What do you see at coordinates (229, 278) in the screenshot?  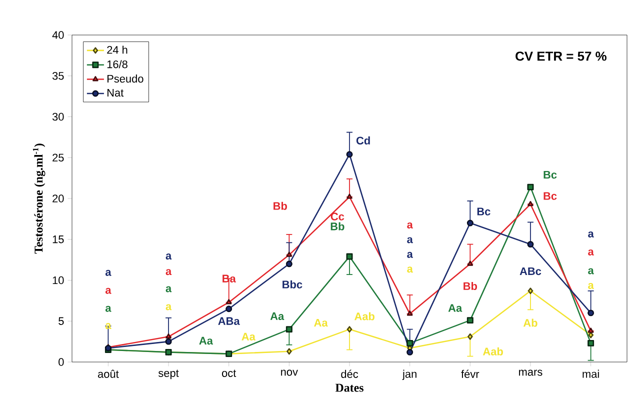 I see `annotation: Ba` at bounding box center [229, 278].